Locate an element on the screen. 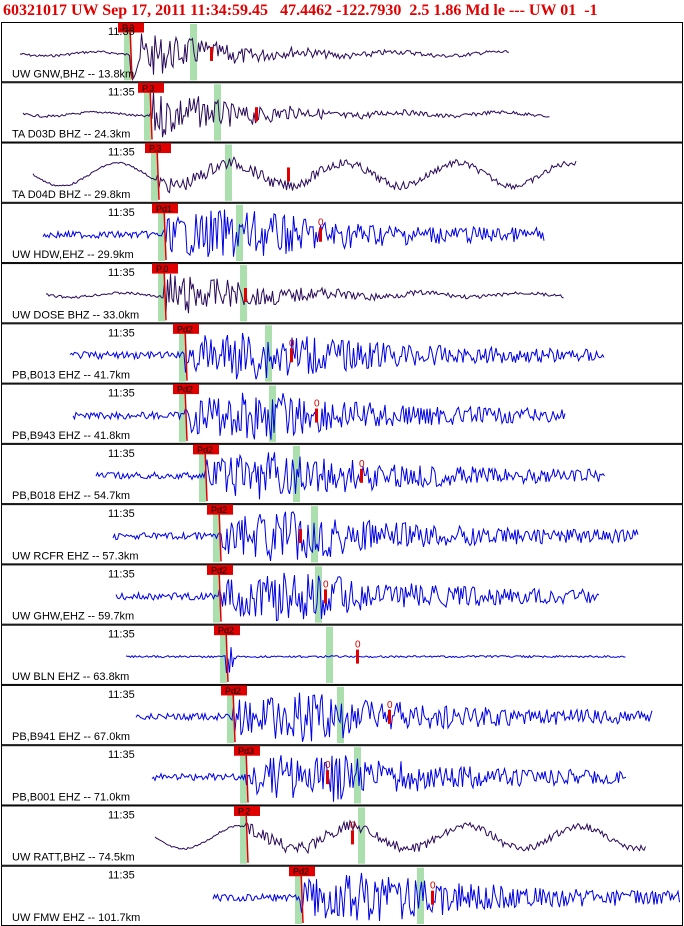 Image resolution: width=684 pixels, height=926 pixels. s-window is located at coordinates (243, 293).